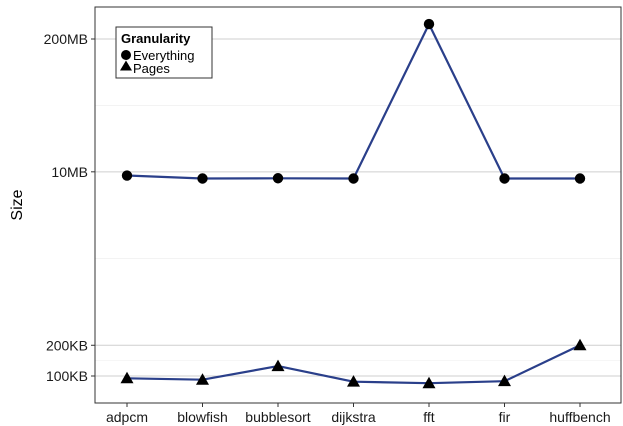  Describe the element at coordinates (278, 366) in the screenshot. I see `point-pages-bubblesort` at that location.